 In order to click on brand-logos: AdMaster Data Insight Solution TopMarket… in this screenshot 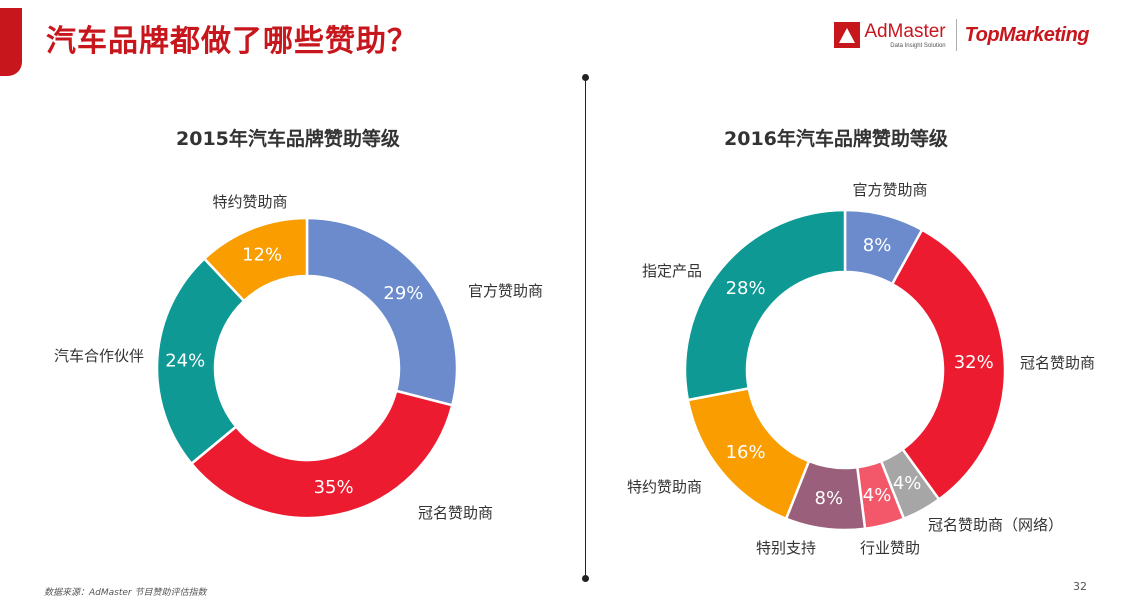, I will do `click(962, 35)`.